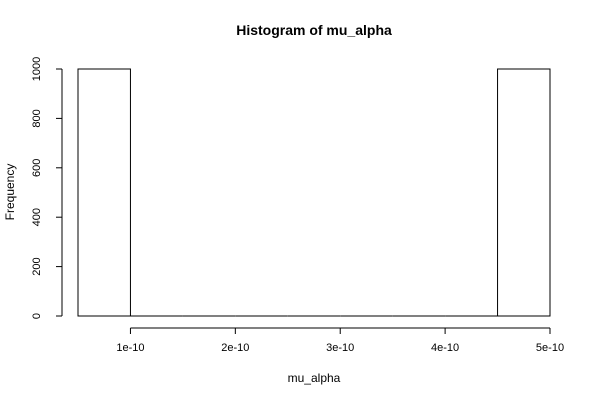  What do you see at coordinates (37, 217) in the screenshot?
I see `y-tick-label: 400` at bounding box center [37, 217].